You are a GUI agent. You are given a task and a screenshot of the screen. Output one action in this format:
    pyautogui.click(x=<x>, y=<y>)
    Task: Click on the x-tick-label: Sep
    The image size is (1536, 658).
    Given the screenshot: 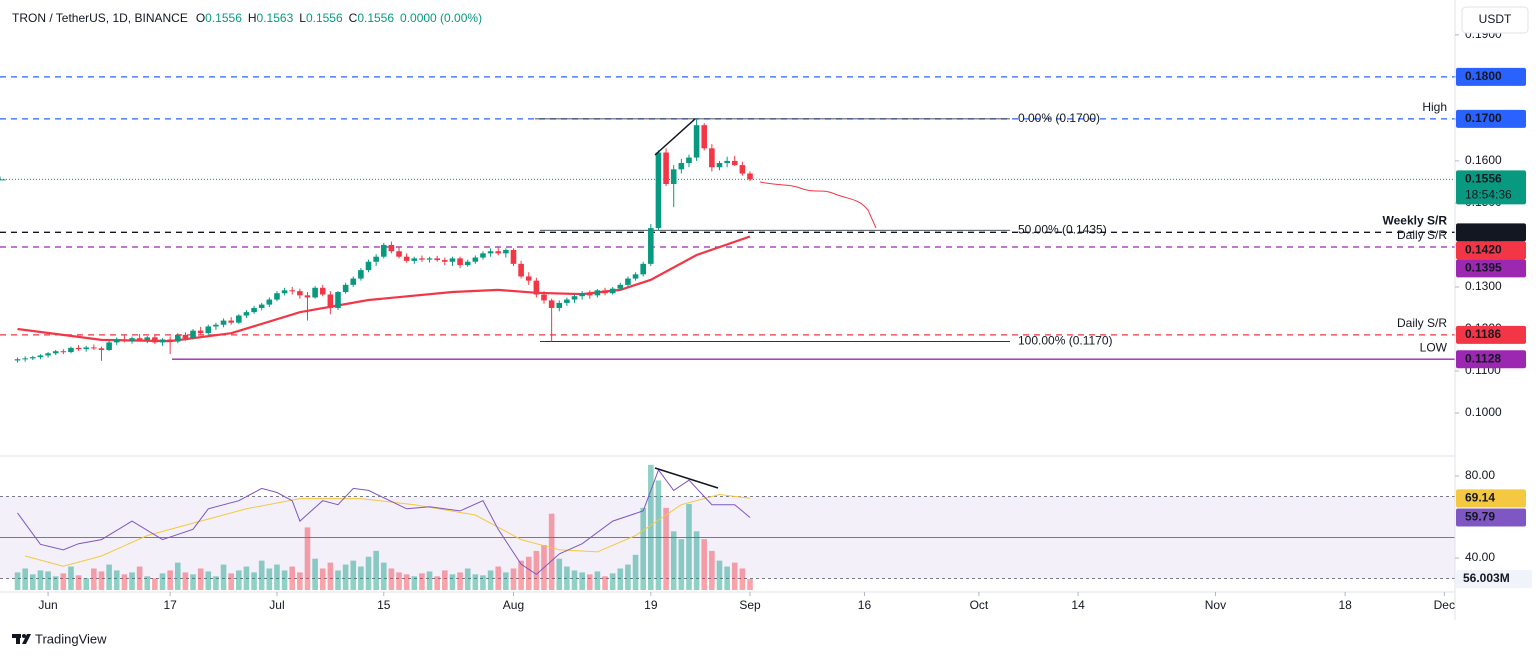 What is the action you would take?
    pyautogui.click(x=750, y=605)
    